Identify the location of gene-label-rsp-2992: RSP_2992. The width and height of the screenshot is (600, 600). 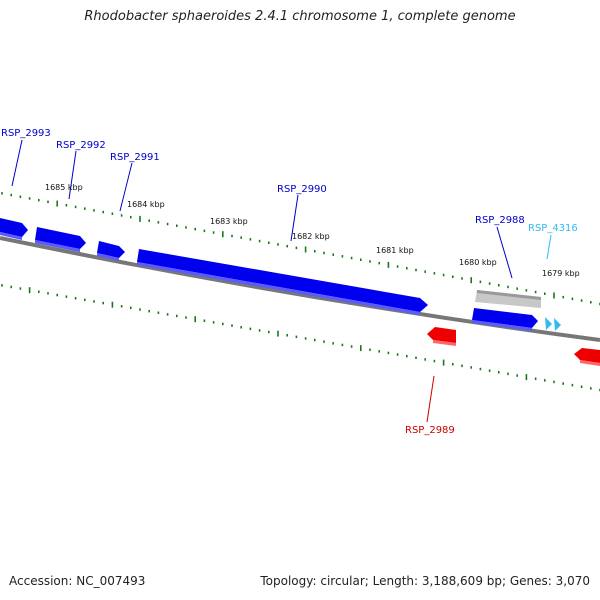
(81, 145).